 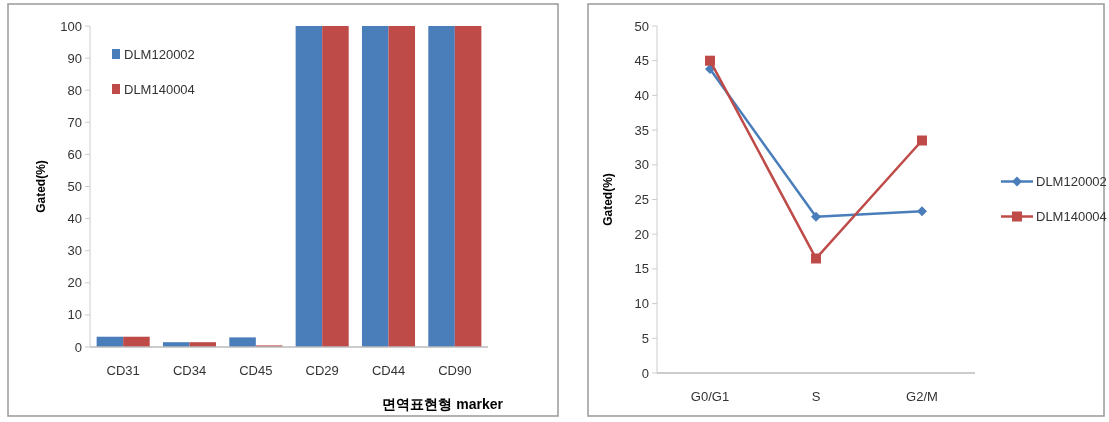 I want to click on x-tick-label: CD34, so click(x=189, y=370).